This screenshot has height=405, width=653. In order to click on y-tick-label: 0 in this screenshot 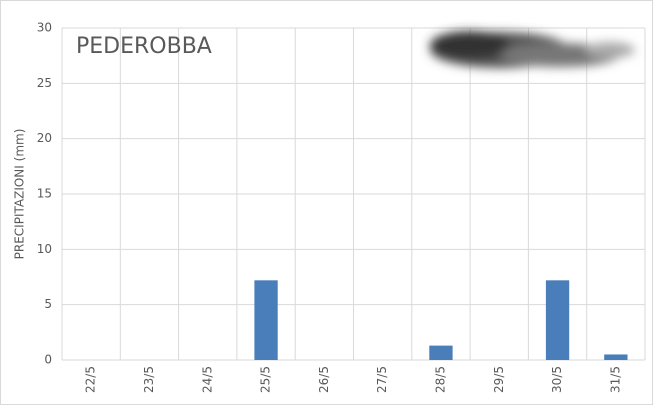, I will do `click(48, 360)`.